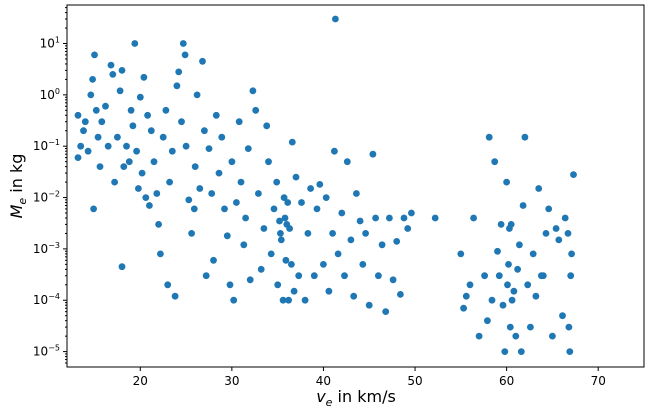  What do you see at coordinates (506, 381) in the screenshot?
I see `x-tick-label: 60` at bounding box center [506, 381].